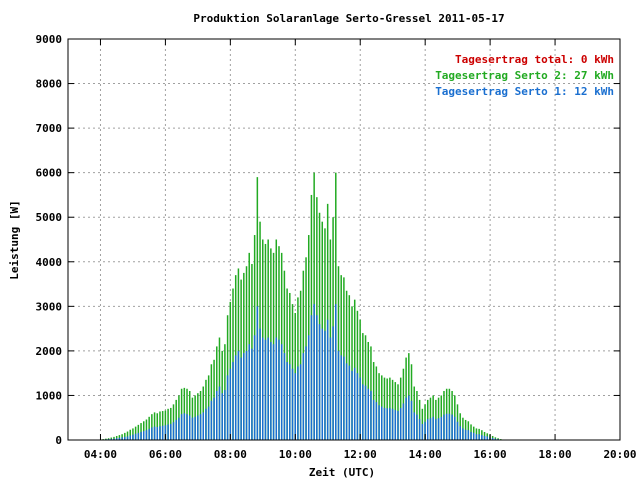 This screenshot has height=480, width=640. Describe the element at coordinates (49, 351) in the screenshot. I see `y-tick-label: 2000` at that location.